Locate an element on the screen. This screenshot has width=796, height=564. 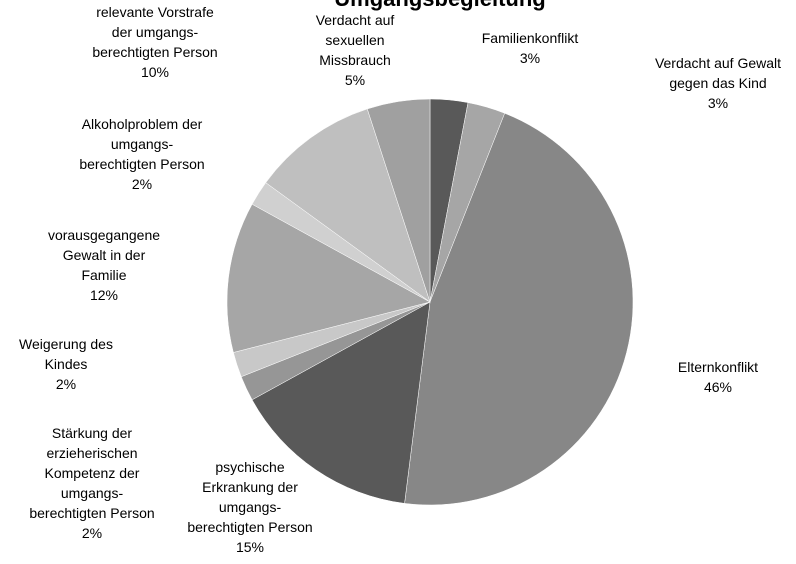
value-label: 10% is located at coordinates (155, 72).